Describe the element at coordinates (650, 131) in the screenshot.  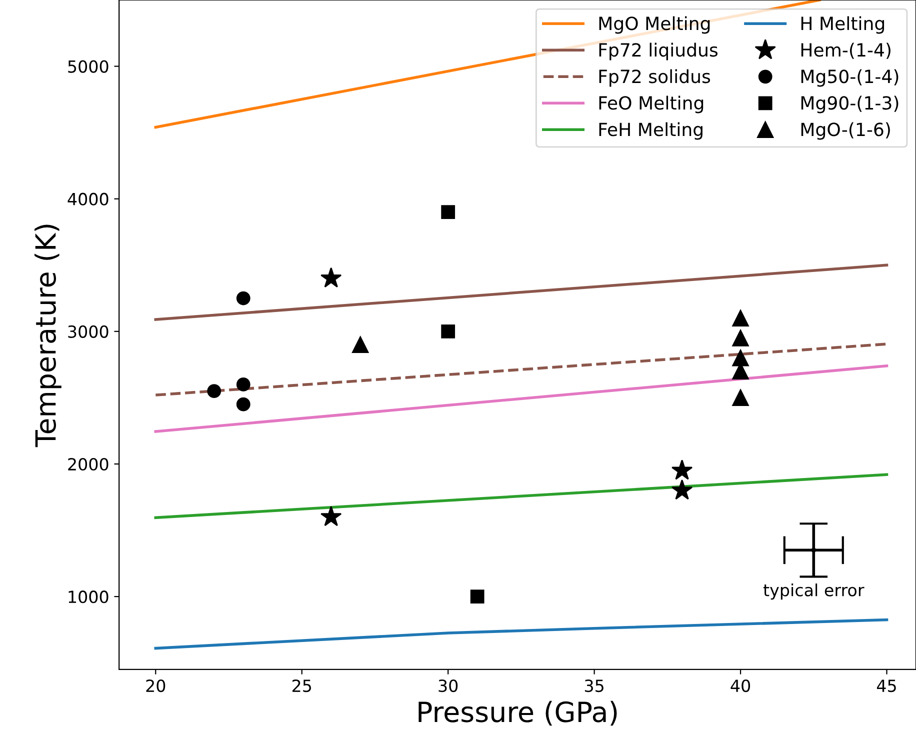
I see `legend-label: FeH Melting` at that location.